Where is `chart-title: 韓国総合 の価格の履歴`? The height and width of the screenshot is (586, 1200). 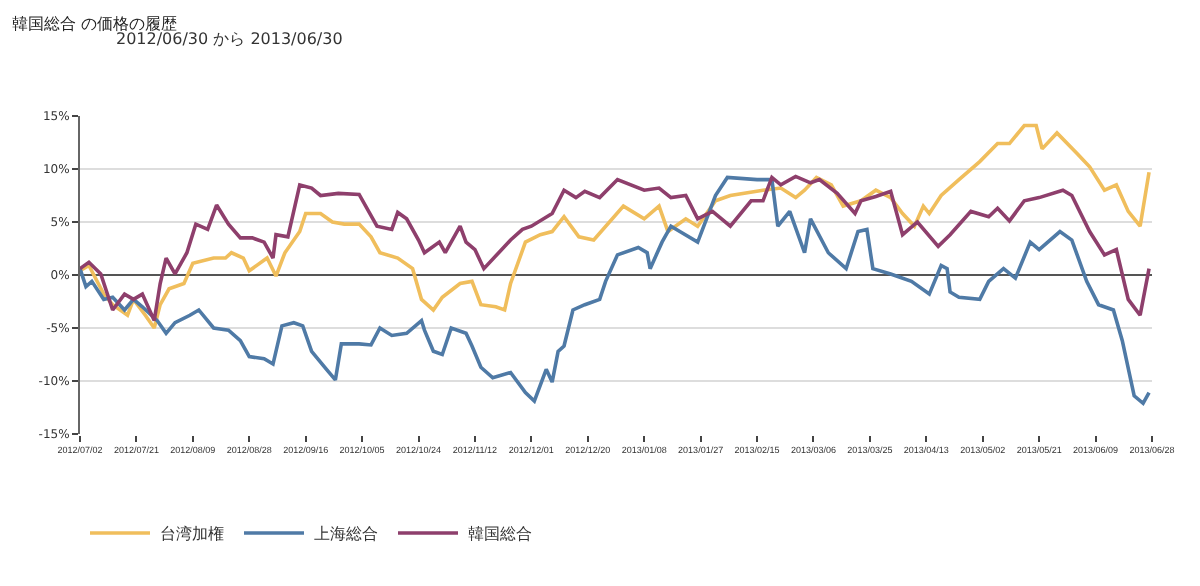 chart-title: 韓国総合 の価格の履歴 is located at coordinates (95, 23).